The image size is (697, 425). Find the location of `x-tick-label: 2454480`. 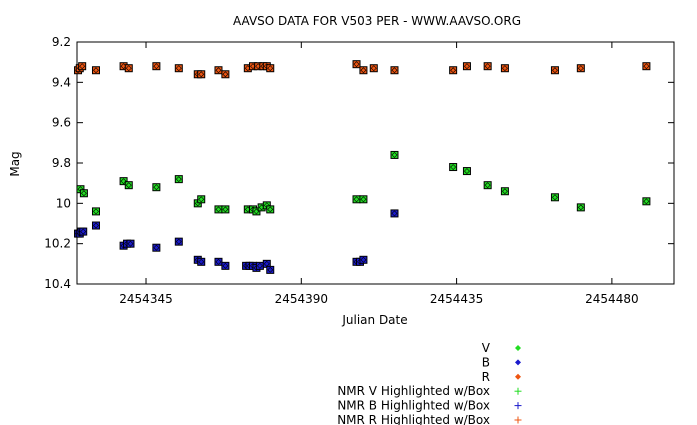

x-tick-label: 2454480 is located at coordinates (611, 299).